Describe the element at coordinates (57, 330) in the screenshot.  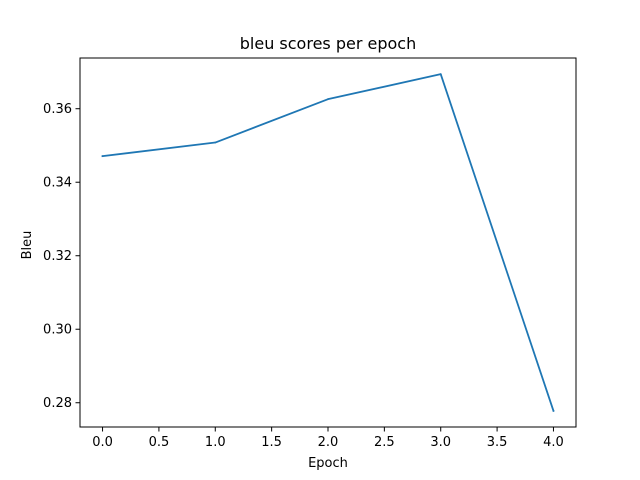
I see `y-tick-label: 0.30` at that location.